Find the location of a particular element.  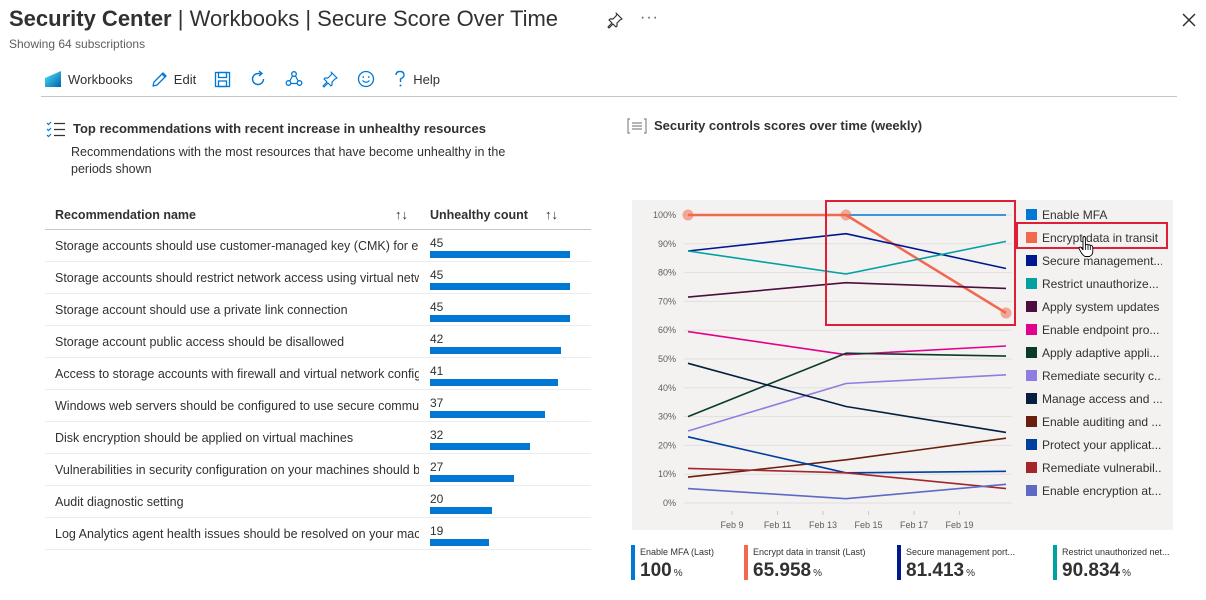

legend-item: Encrypt data in transit is located at coordinates (1096, 237).